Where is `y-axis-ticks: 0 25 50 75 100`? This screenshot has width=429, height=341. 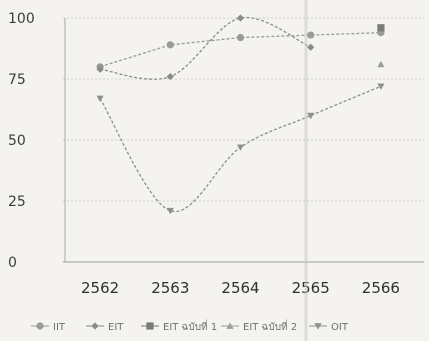
y-axis-ticks: 0 25 50 75 100 is located at coordinates (21, 141).